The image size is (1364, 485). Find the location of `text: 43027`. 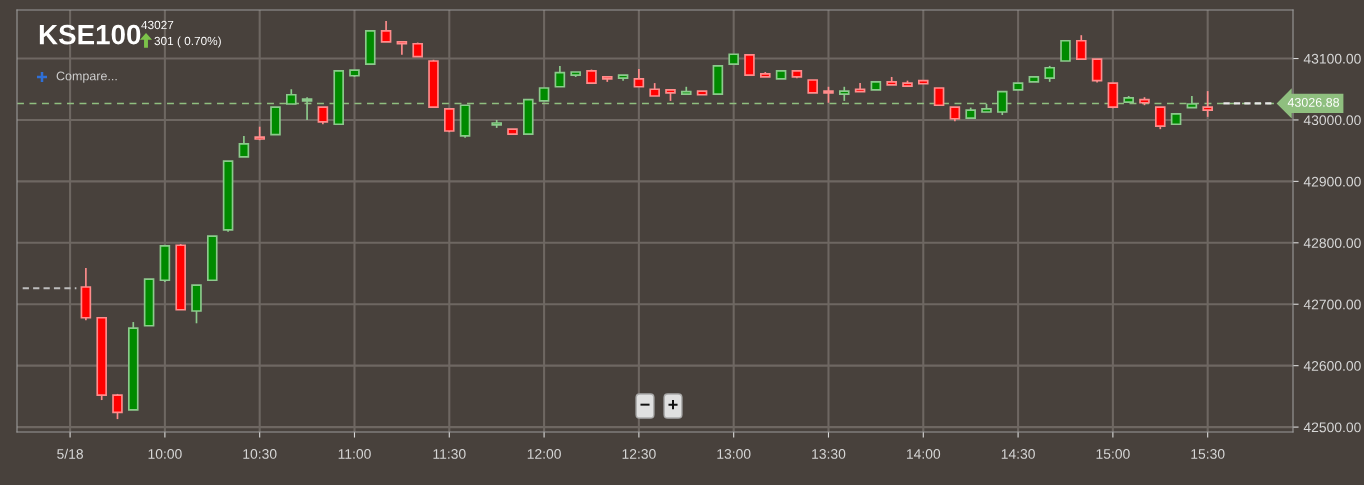

text: 43027 is located at coordinates (157, 25).